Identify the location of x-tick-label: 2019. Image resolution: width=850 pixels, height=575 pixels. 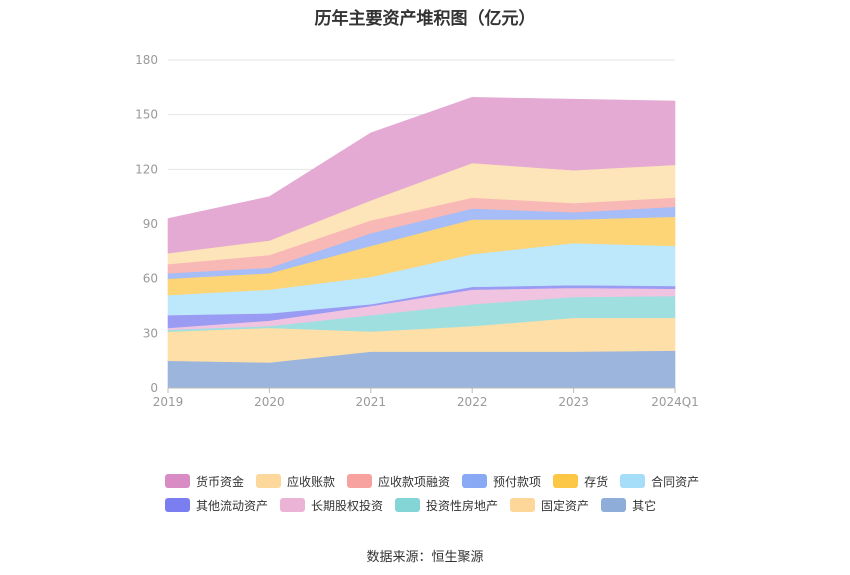
(168, 402).